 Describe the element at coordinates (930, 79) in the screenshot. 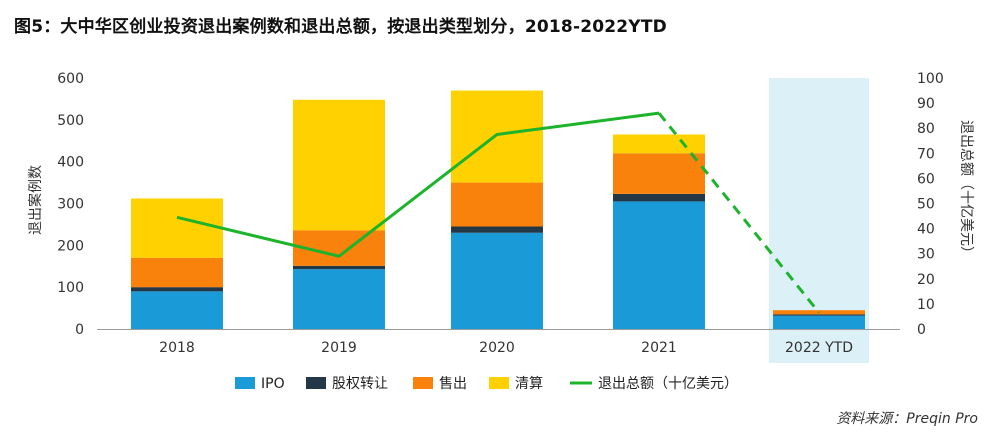

I see `right-tick-label: 100` at that location.